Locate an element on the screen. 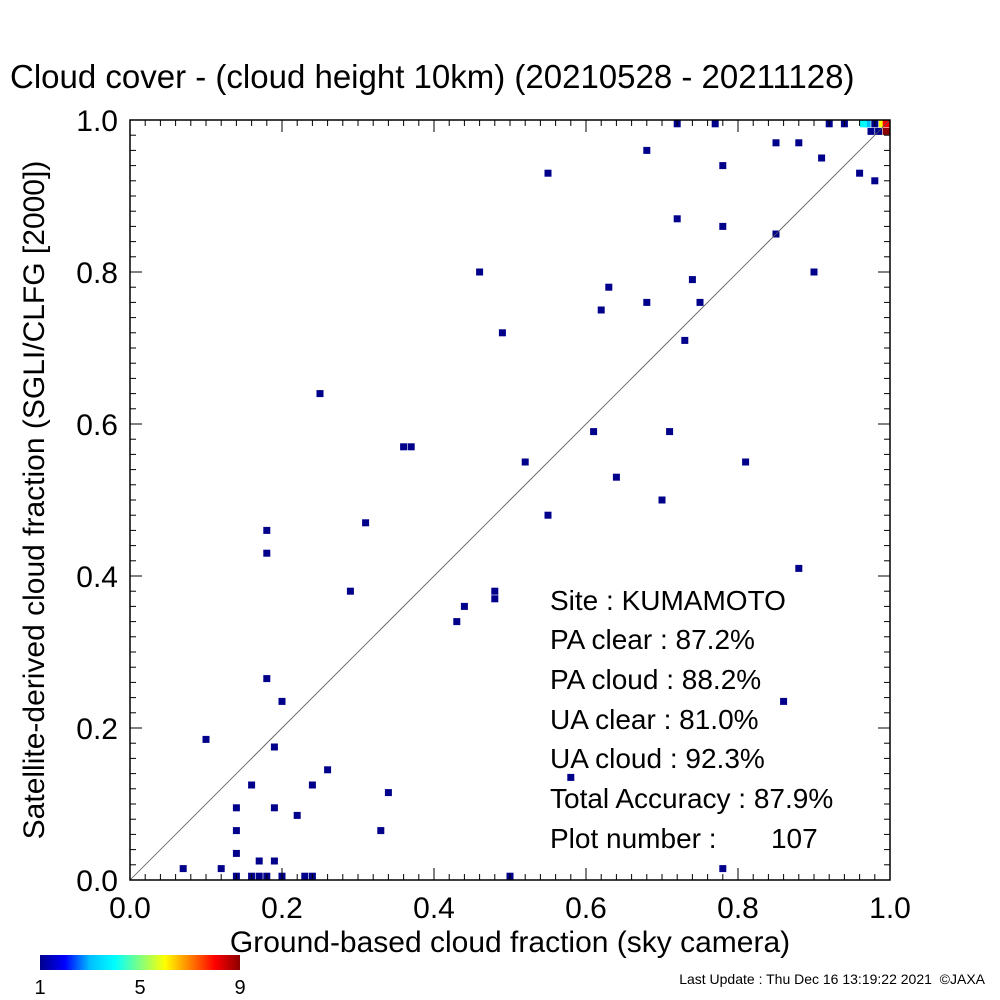 This screenshot has height=1000, width=1000. x-tick-label: 0.4 is located at coordinates (434, 908).